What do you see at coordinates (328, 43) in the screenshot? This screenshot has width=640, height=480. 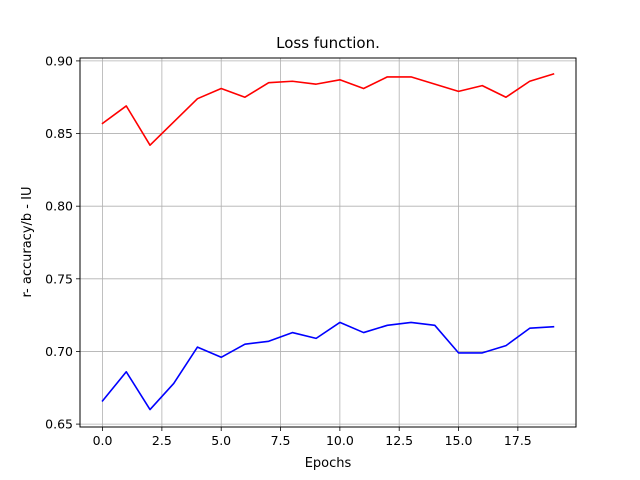 I see `chart-title: Loss function.` at bounding box center [328, 43].